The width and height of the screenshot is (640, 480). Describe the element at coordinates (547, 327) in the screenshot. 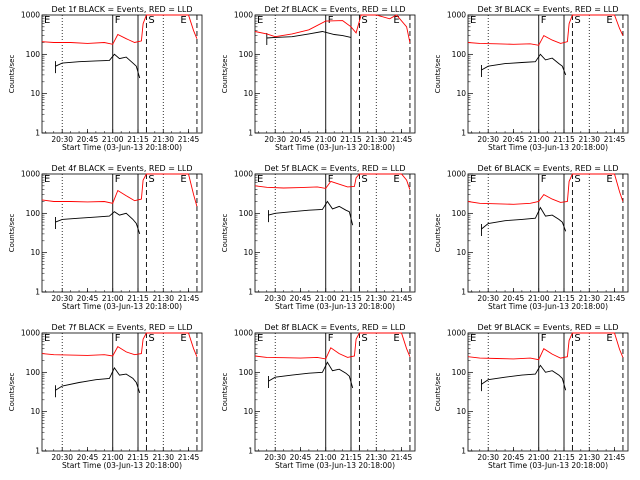

I see `panel-title: Det 9f BLACK = Events, RED = LLD` at that location.